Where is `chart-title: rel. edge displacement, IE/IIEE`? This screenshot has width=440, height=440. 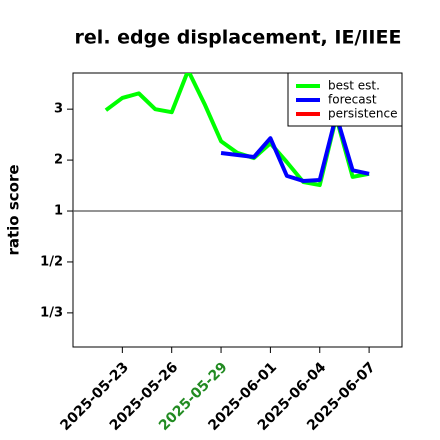
chart-title: rel. edge displacement, IE/IIEE is located at coordinates (238, 38).